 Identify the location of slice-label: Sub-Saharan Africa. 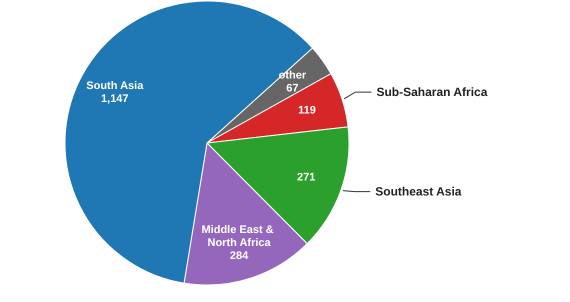
(432, 92).